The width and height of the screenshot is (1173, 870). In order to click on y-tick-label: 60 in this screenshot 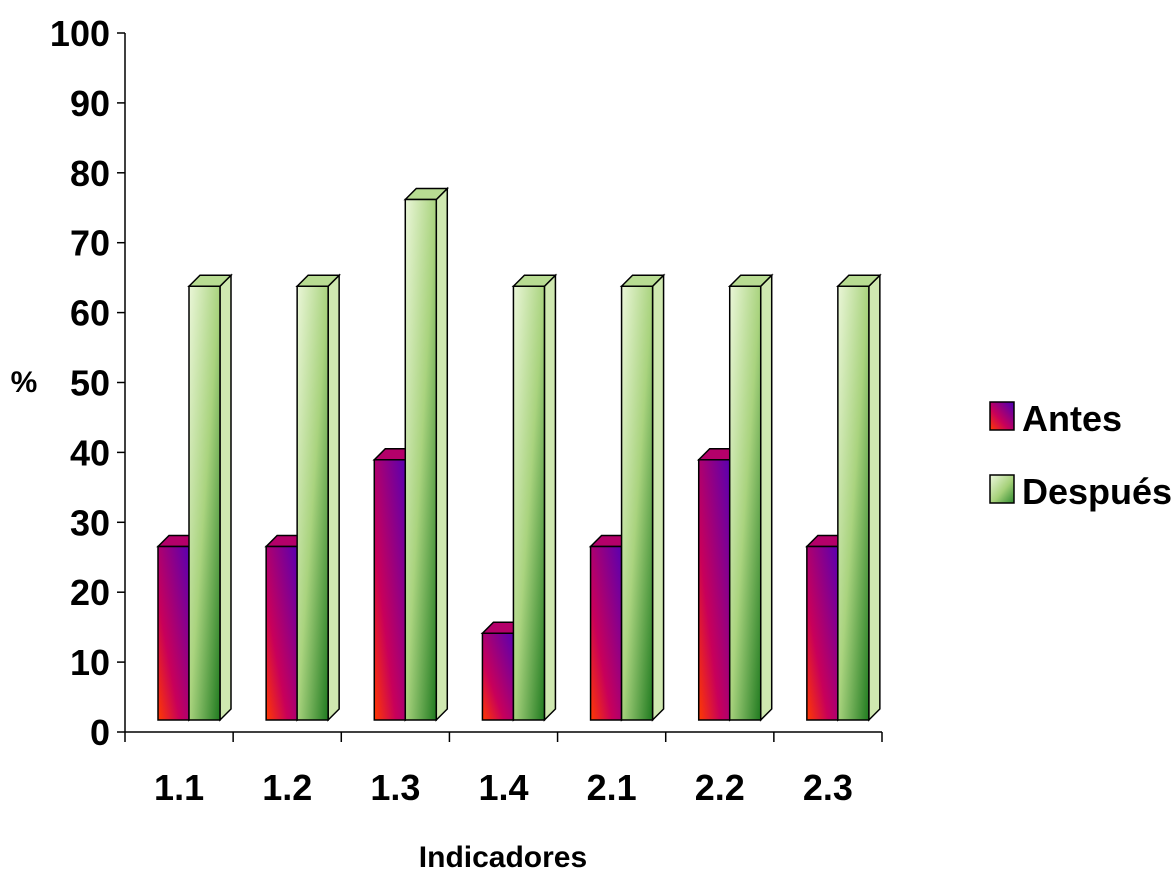, I will do `click(90, 313)`.